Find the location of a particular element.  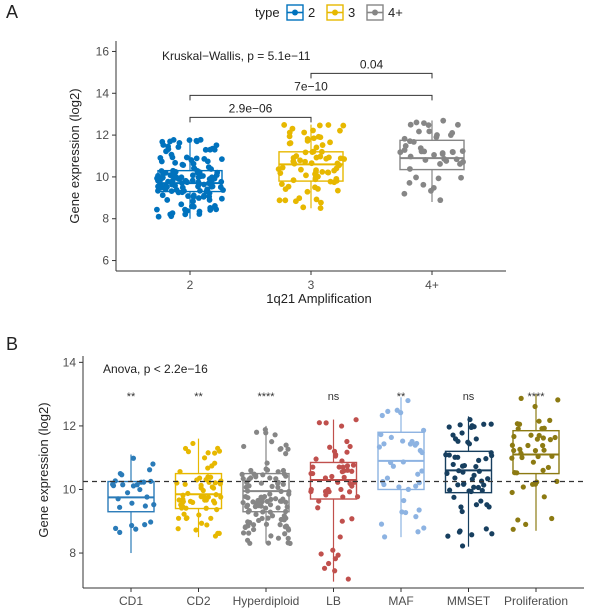

y-tick-label: 10 is located at coordinates (103, 177).